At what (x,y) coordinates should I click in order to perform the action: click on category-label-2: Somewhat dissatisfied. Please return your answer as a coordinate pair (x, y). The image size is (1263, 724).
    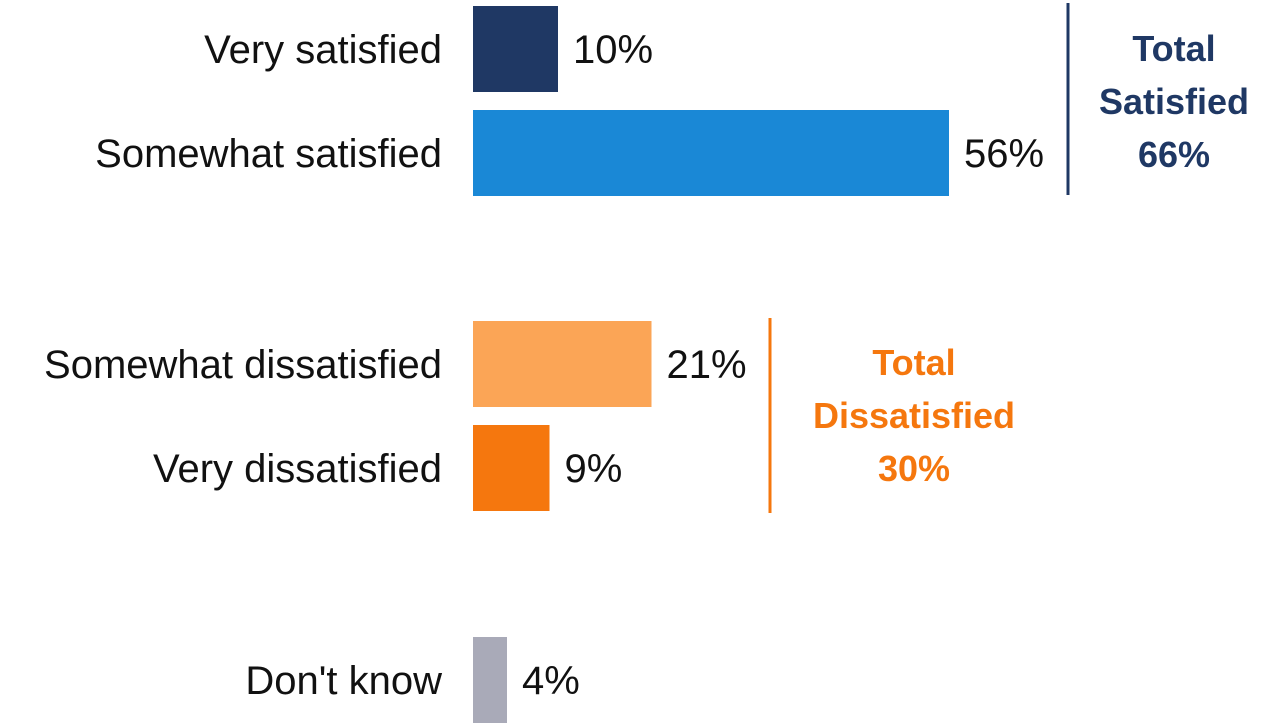
    Looking at the image, I should click on (243, 365).